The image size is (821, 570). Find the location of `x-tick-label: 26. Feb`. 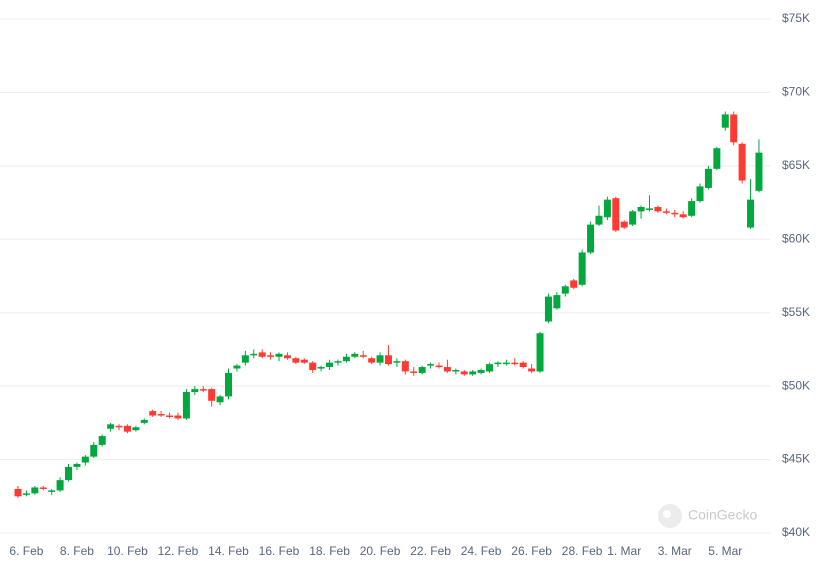

x-tick-label: 26. Feb is located at coordinates (531, 551).